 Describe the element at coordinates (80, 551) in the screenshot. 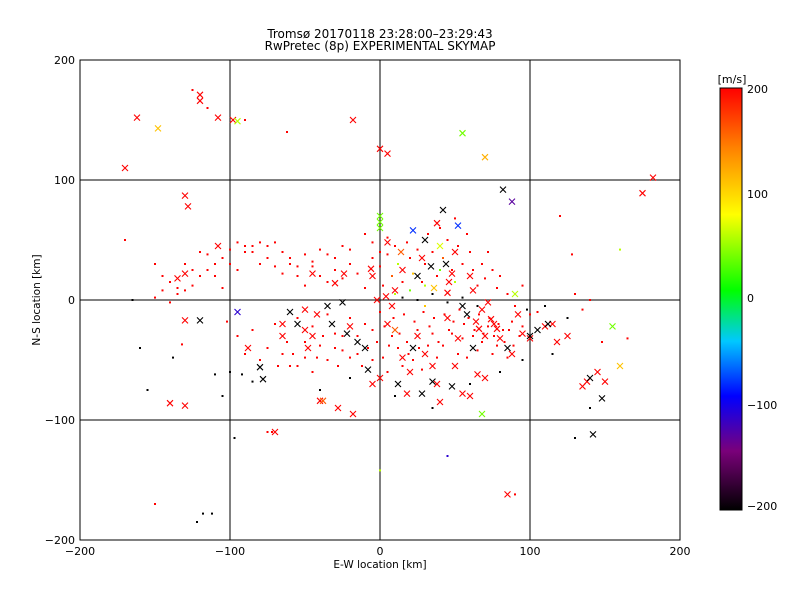

I see `x-tick-label: −200` at that location.